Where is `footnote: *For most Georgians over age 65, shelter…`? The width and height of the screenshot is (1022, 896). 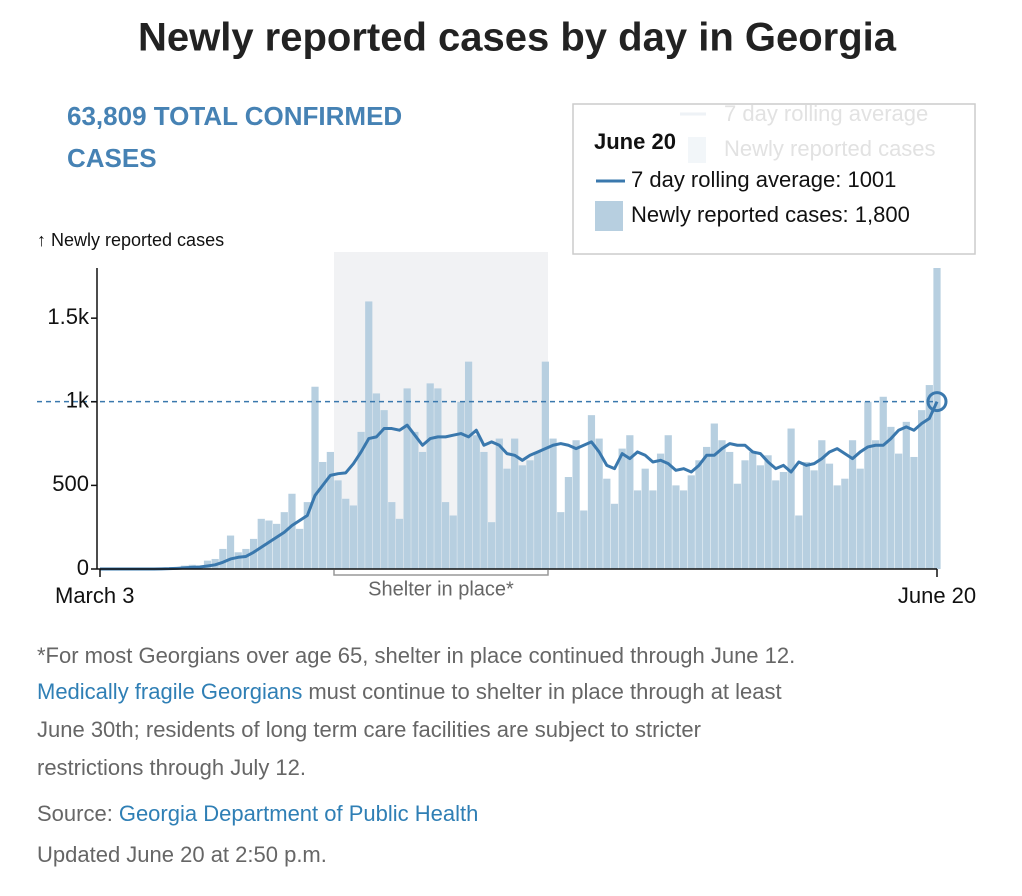
footnote: *For most Georgians over age 65, shelter… is located at coordinates (416, 655).